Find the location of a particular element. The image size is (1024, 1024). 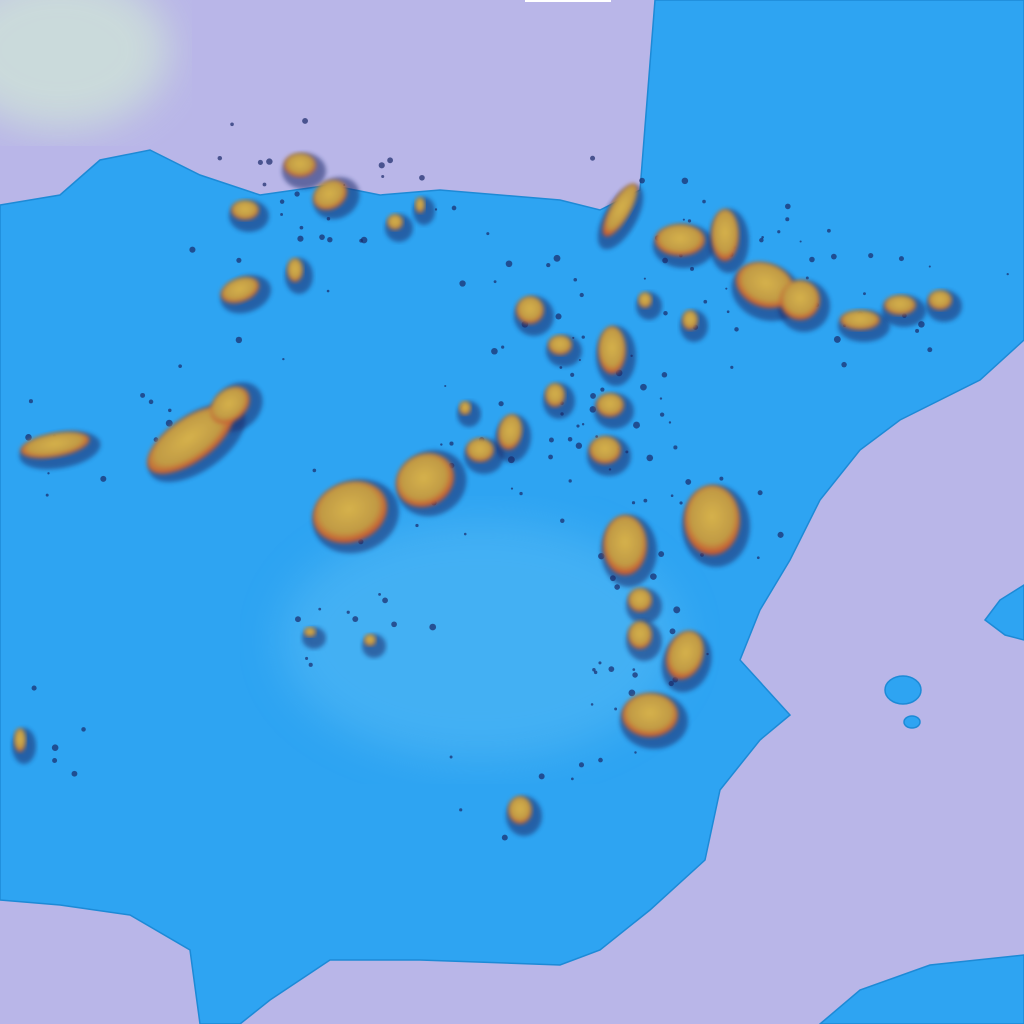

island-right-edge is located at coordinates (1003, 612).